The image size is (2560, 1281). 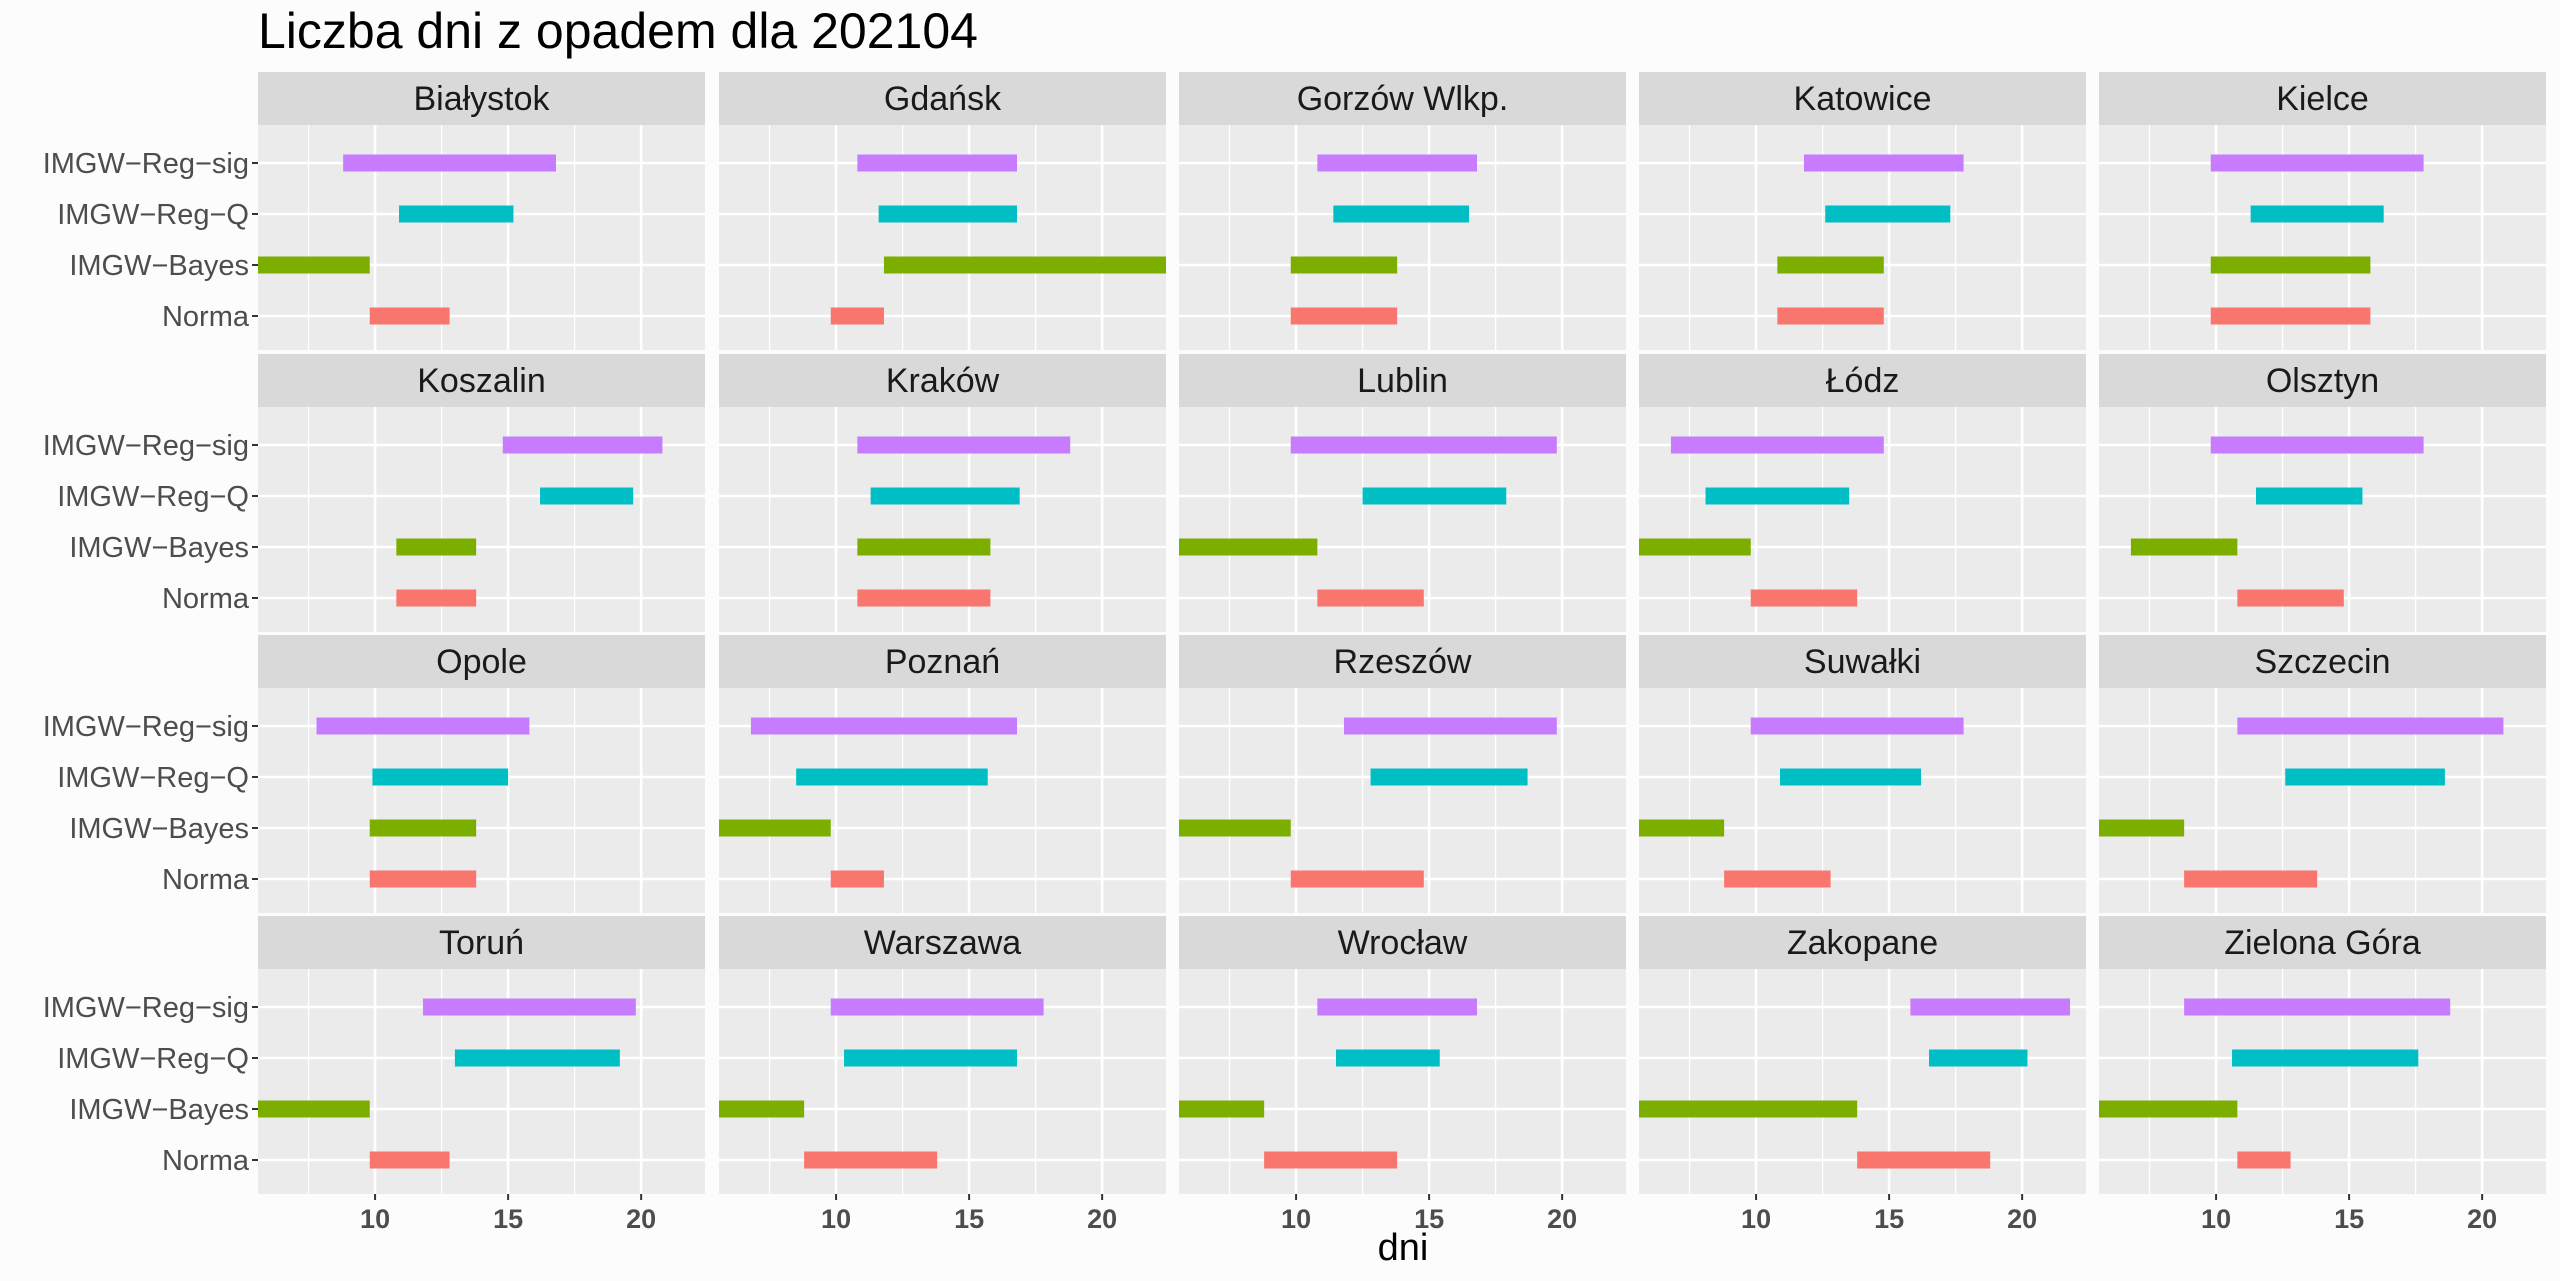 I want to click on panel-title-bialystok: Białystok, so click(x=481, y=99).